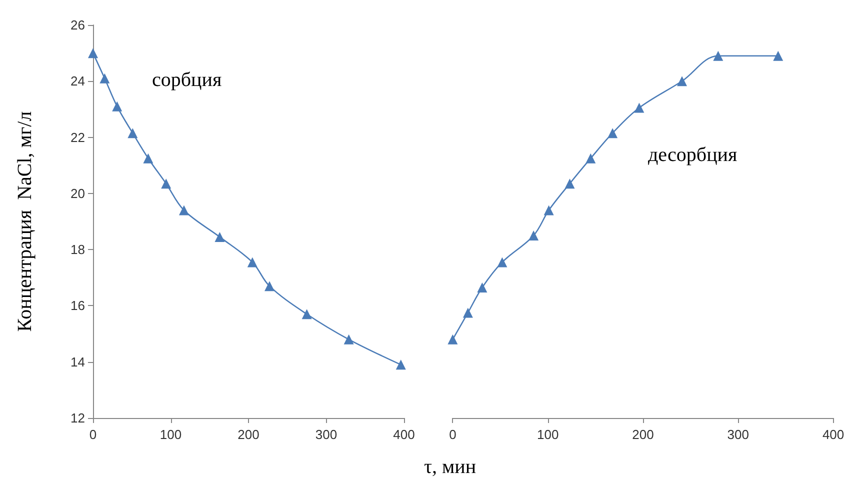 The width and height of the screenshot is (854, 497). I want to click on y-tick-label: 20, so click(77, 193).